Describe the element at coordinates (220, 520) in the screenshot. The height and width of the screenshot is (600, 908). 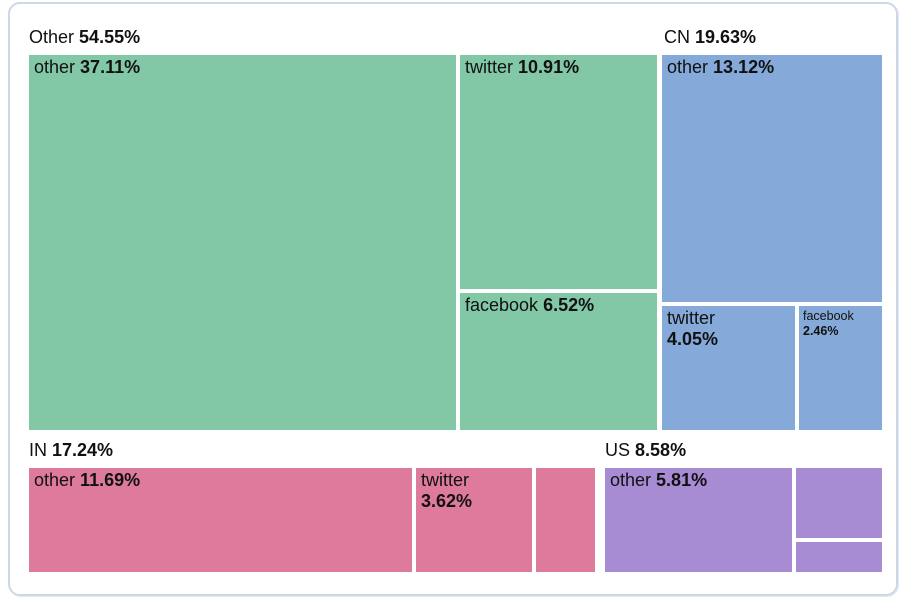
I see `cell-in-other: other 11.69%` at that location.